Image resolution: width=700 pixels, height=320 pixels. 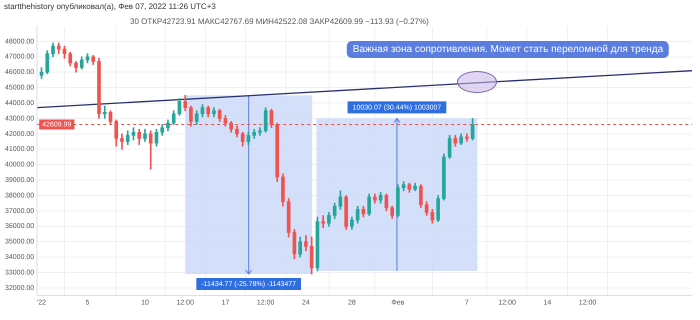 What do you see at coordinates (122, 142) in the screenshot?
I see `candlestick` at bounding box center [122, 142].